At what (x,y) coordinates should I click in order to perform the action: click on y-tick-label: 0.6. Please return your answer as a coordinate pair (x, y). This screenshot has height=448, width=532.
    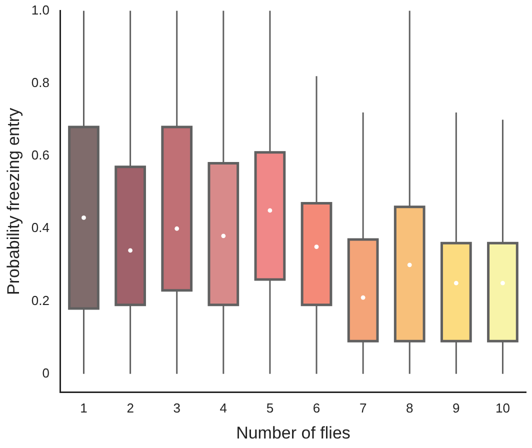
    Looking at the image, I should click on (40, 155).